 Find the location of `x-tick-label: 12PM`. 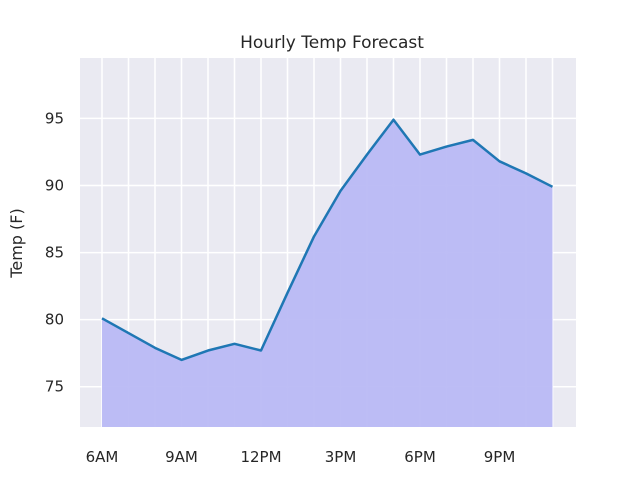

x-tick-label: 12PM is located at coordinates (260, 457).